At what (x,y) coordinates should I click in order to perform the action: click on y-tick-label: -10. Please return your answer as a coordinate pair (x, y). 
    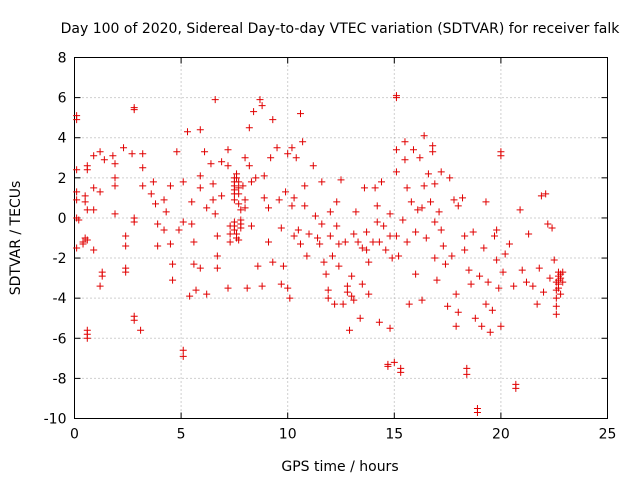
    Looking at the image, I should click on (55, 420).